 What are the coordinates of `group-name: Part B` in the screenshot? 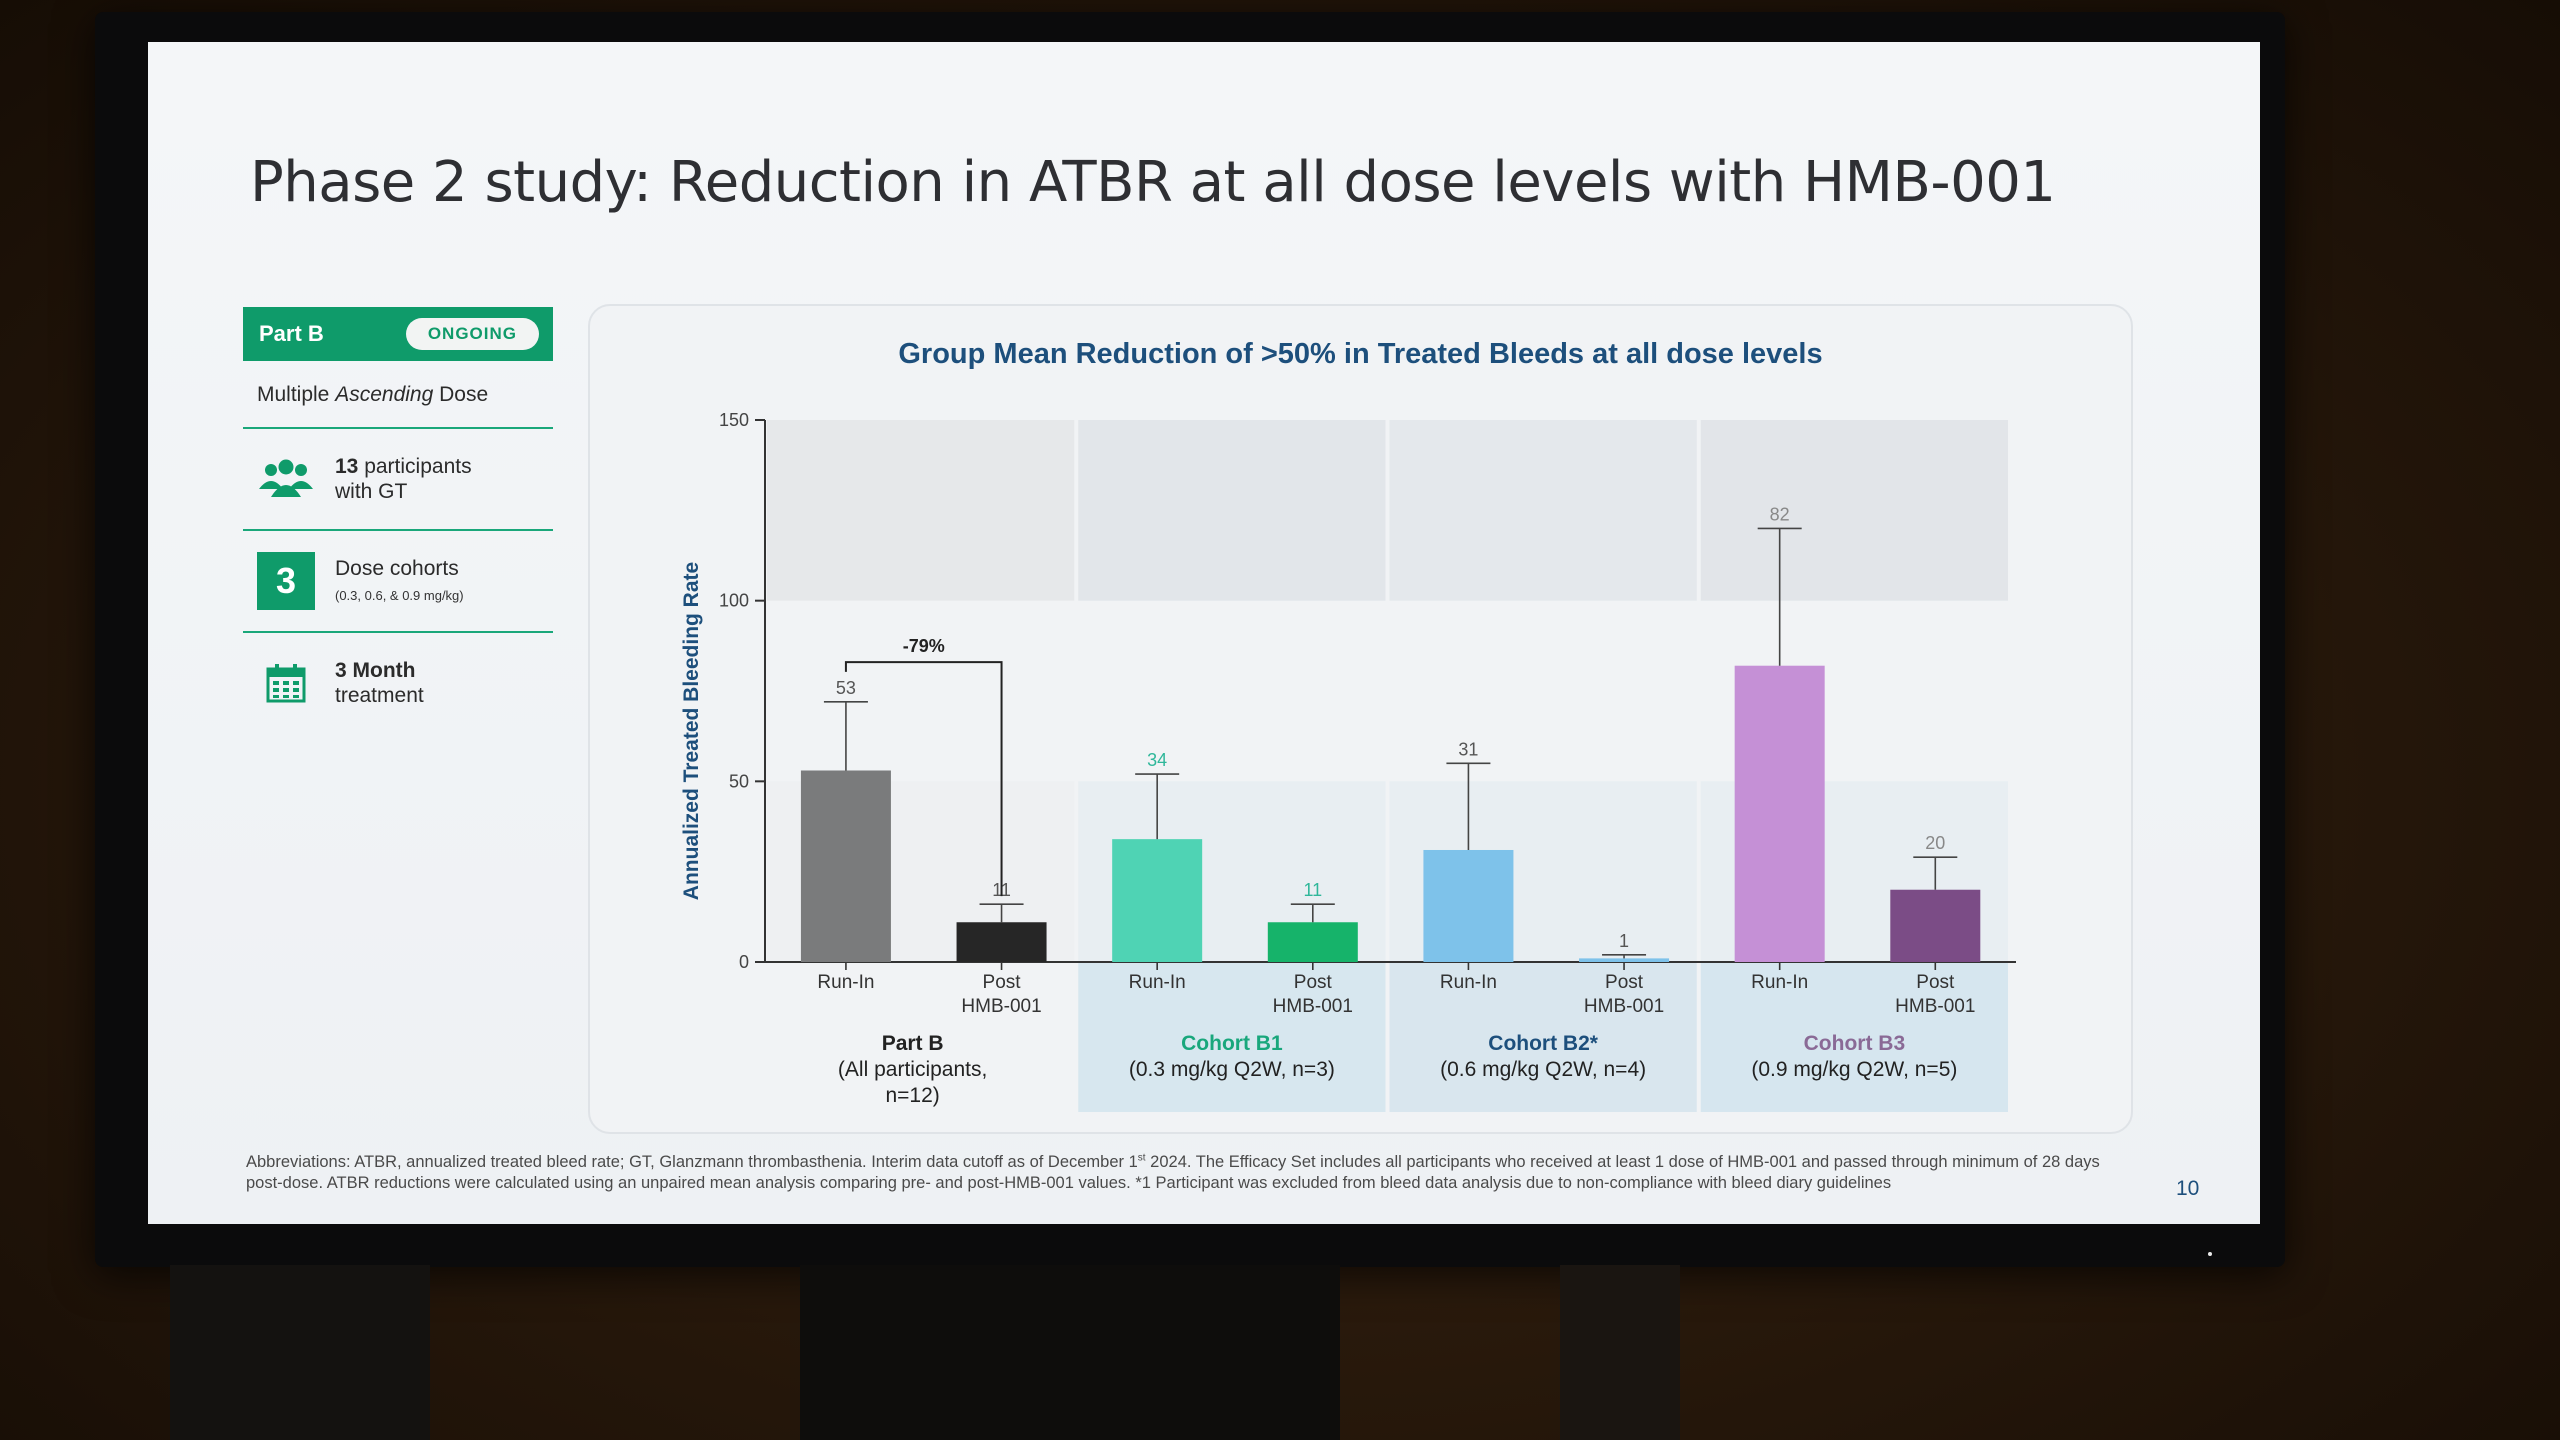 It's located at (913, 1043).